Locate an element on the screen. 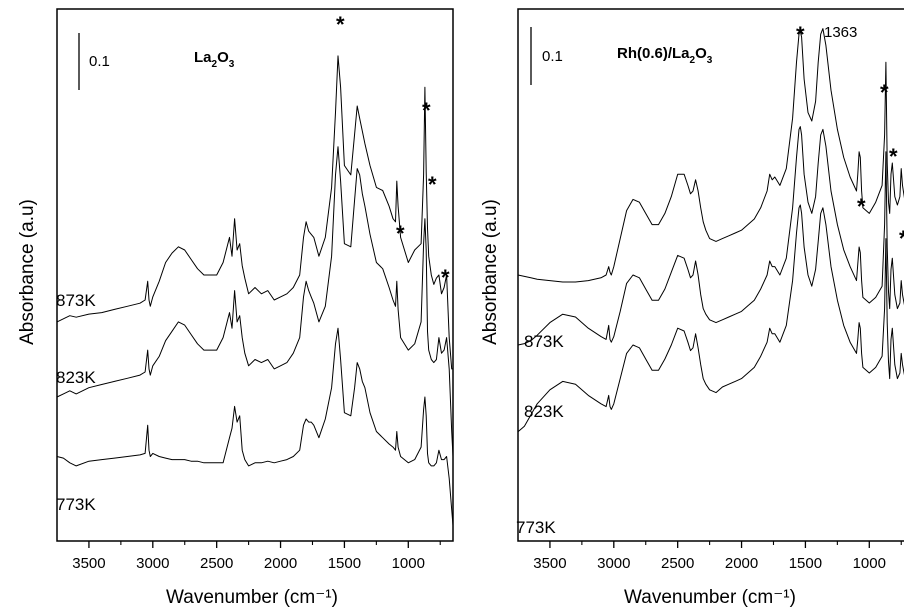  sample-label: Rh(0.6)/La2O3 is located at coordinates (665, 55).